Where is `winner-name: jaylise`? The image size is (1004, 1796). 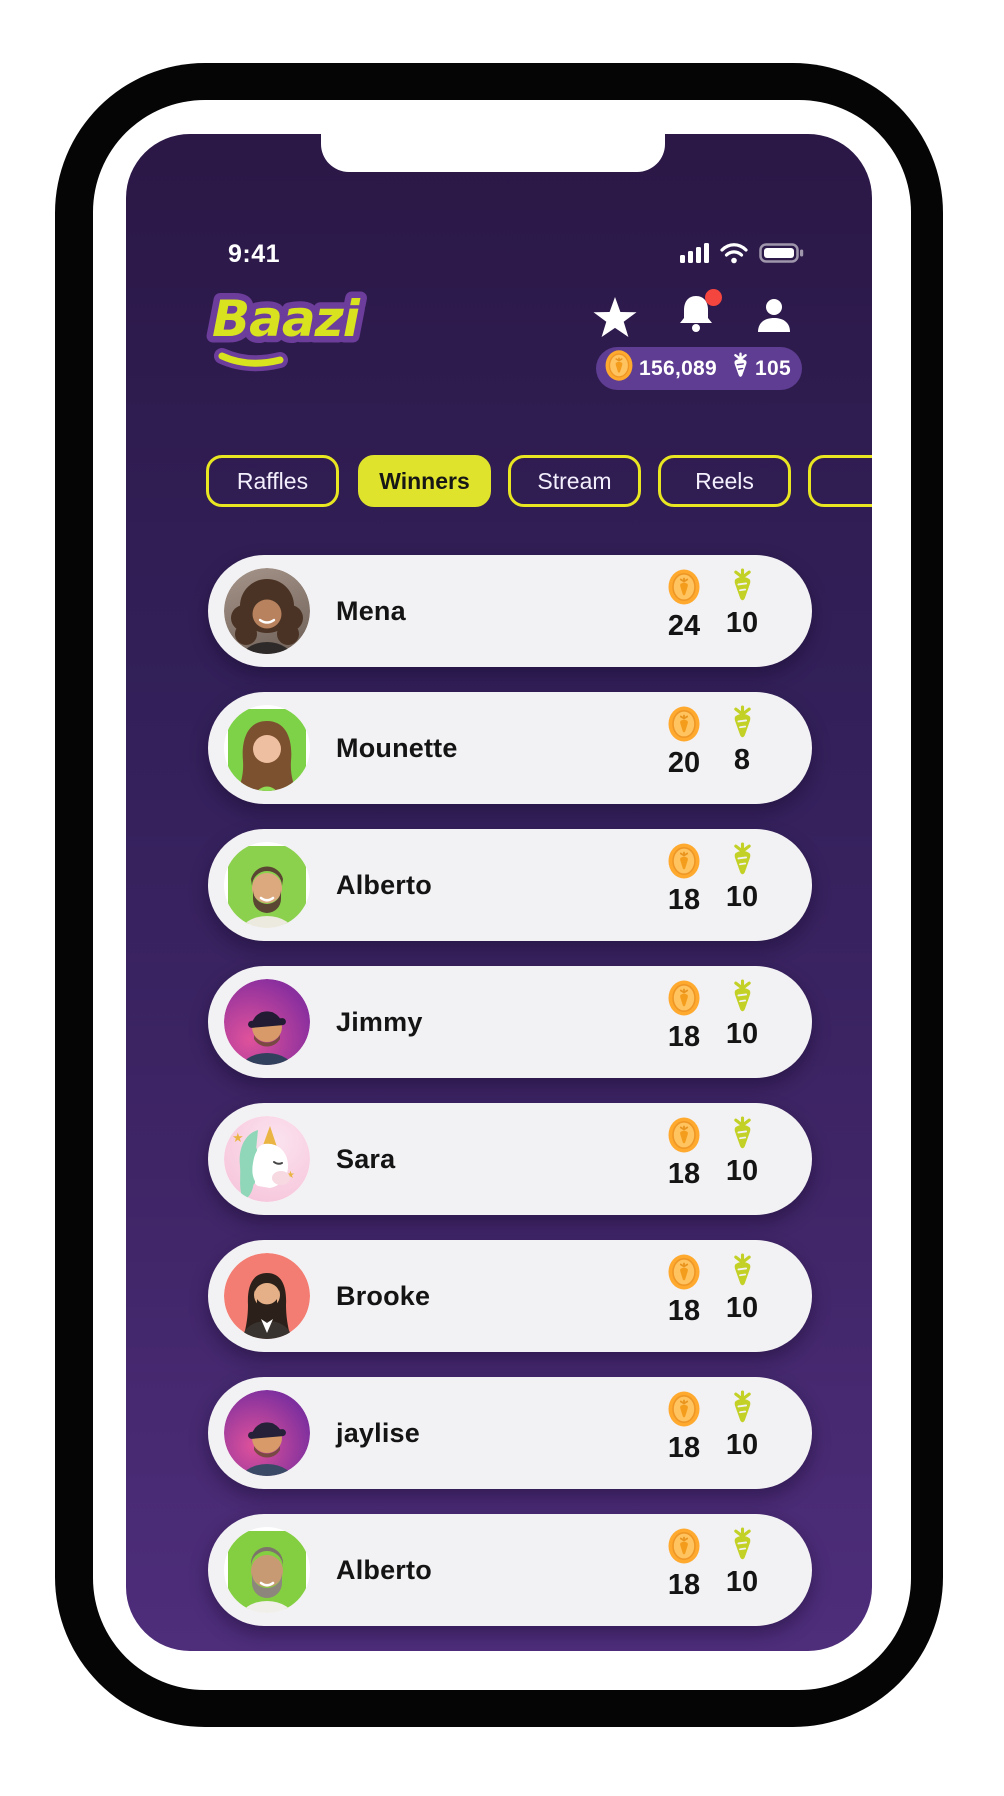 winner-name: jaylise is located at coordinates (378, 1432).